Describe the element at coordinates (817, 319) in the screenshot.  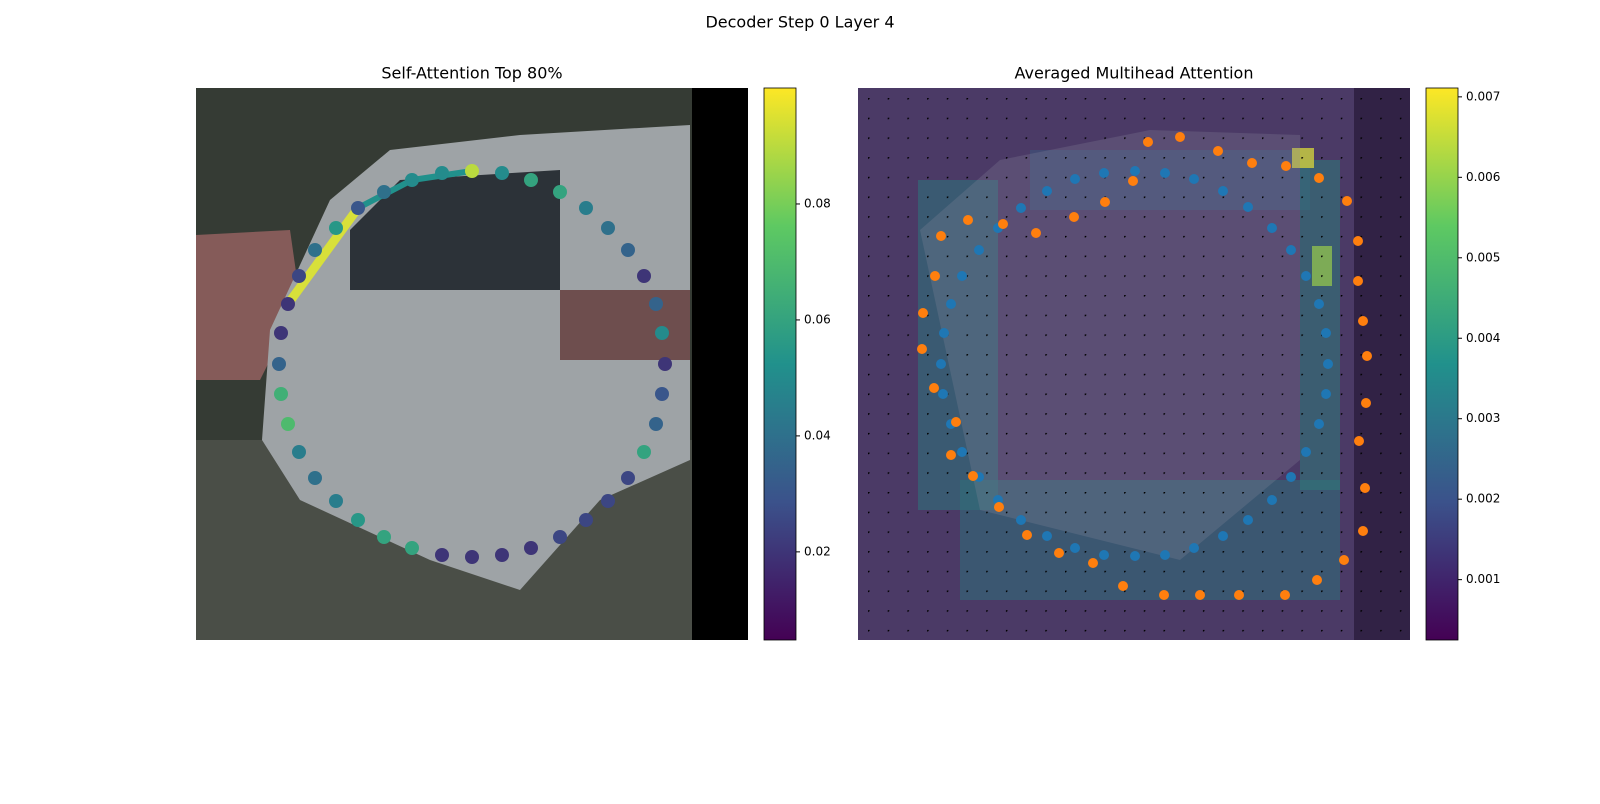
I see `colorbar-tick-label: 0.06` at that location.